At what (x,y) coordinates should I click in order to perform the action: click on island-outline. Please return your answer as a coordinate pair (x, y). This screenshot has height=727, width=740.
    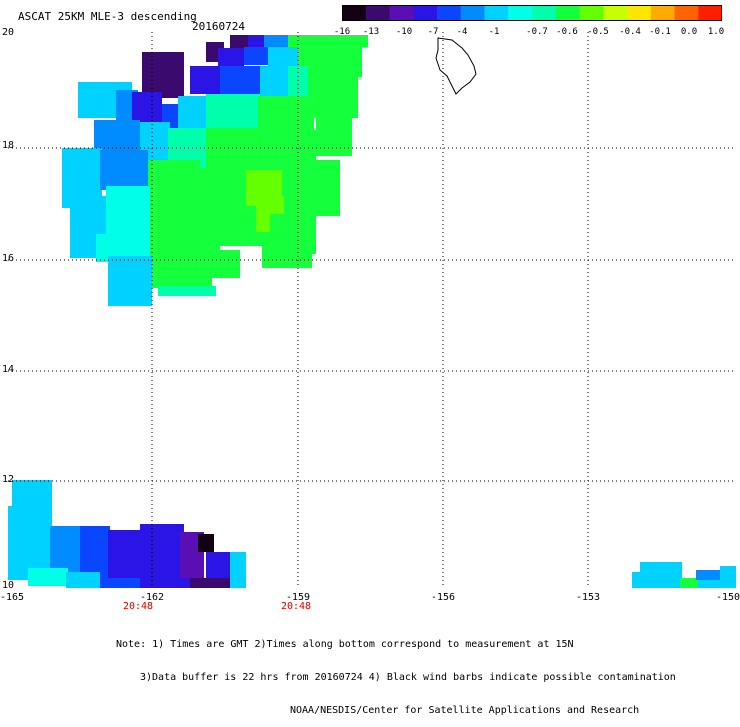
    Looking at the image, I should click on (456, 66).